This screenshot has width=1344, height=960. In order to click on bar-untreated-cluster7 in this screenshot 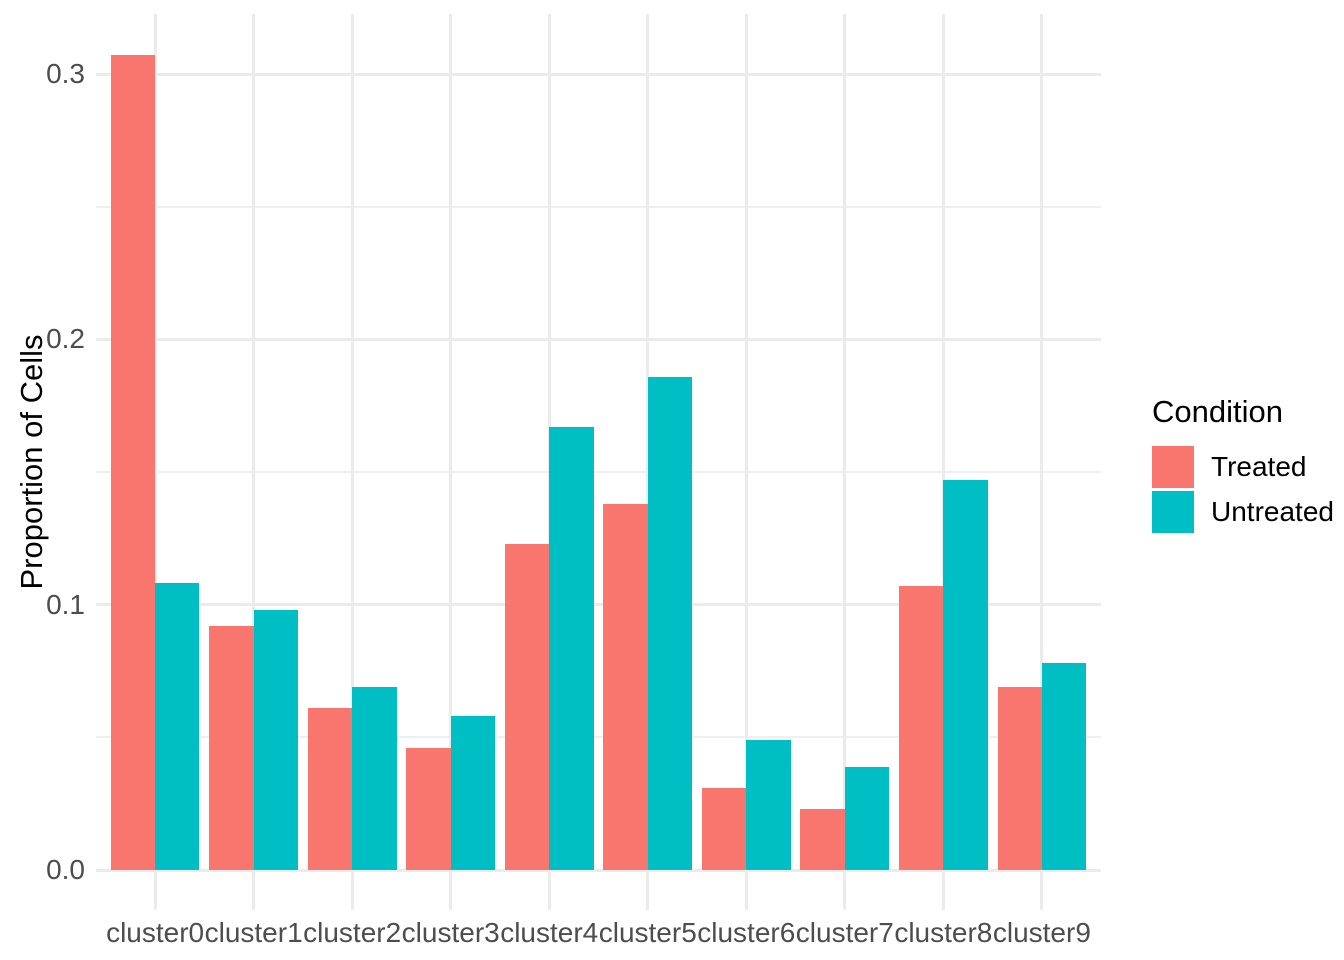, I will do `click(867, 818)`.